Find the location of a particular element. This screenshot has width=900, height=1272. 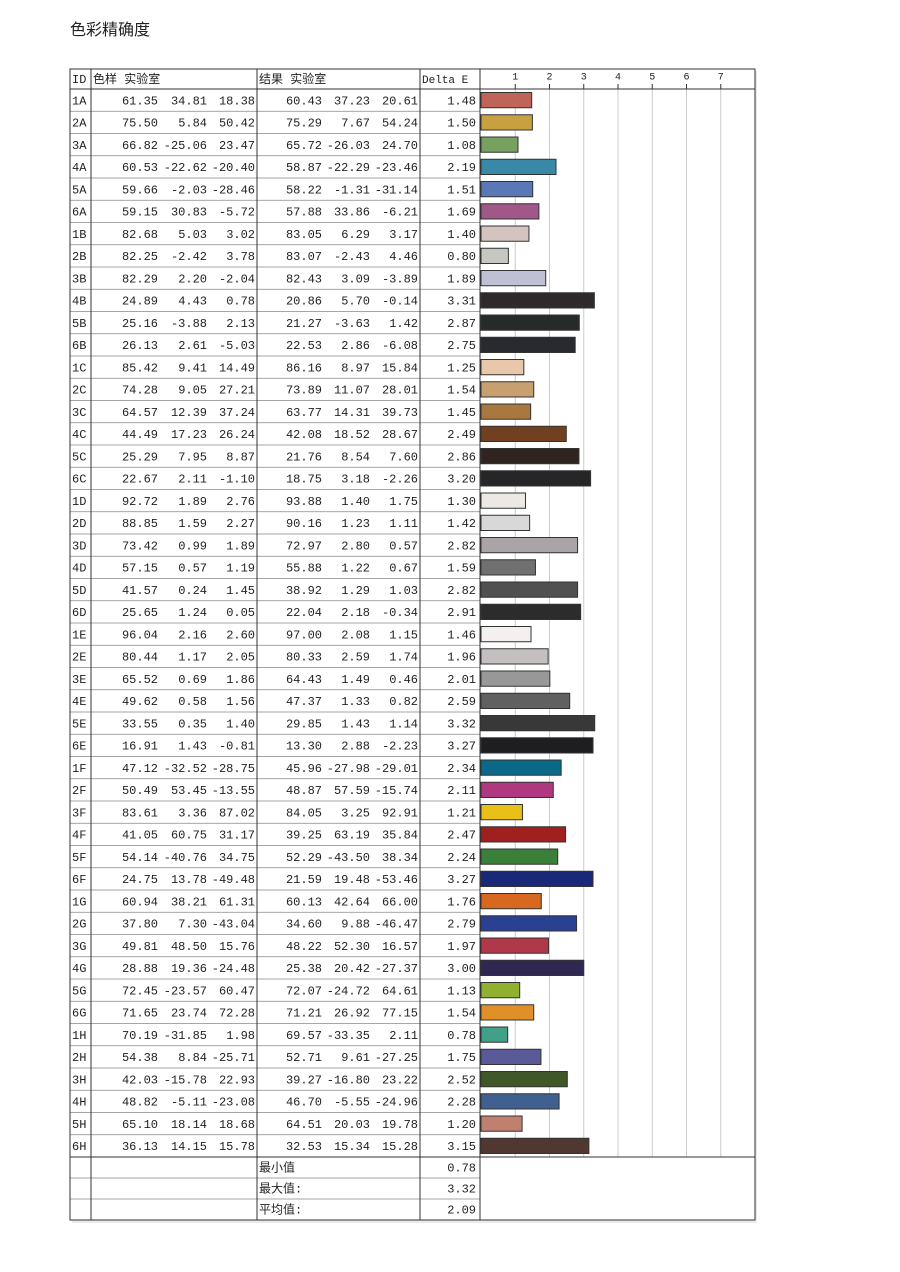

sample-value: 0.57 is located at coordinates (192, 569).